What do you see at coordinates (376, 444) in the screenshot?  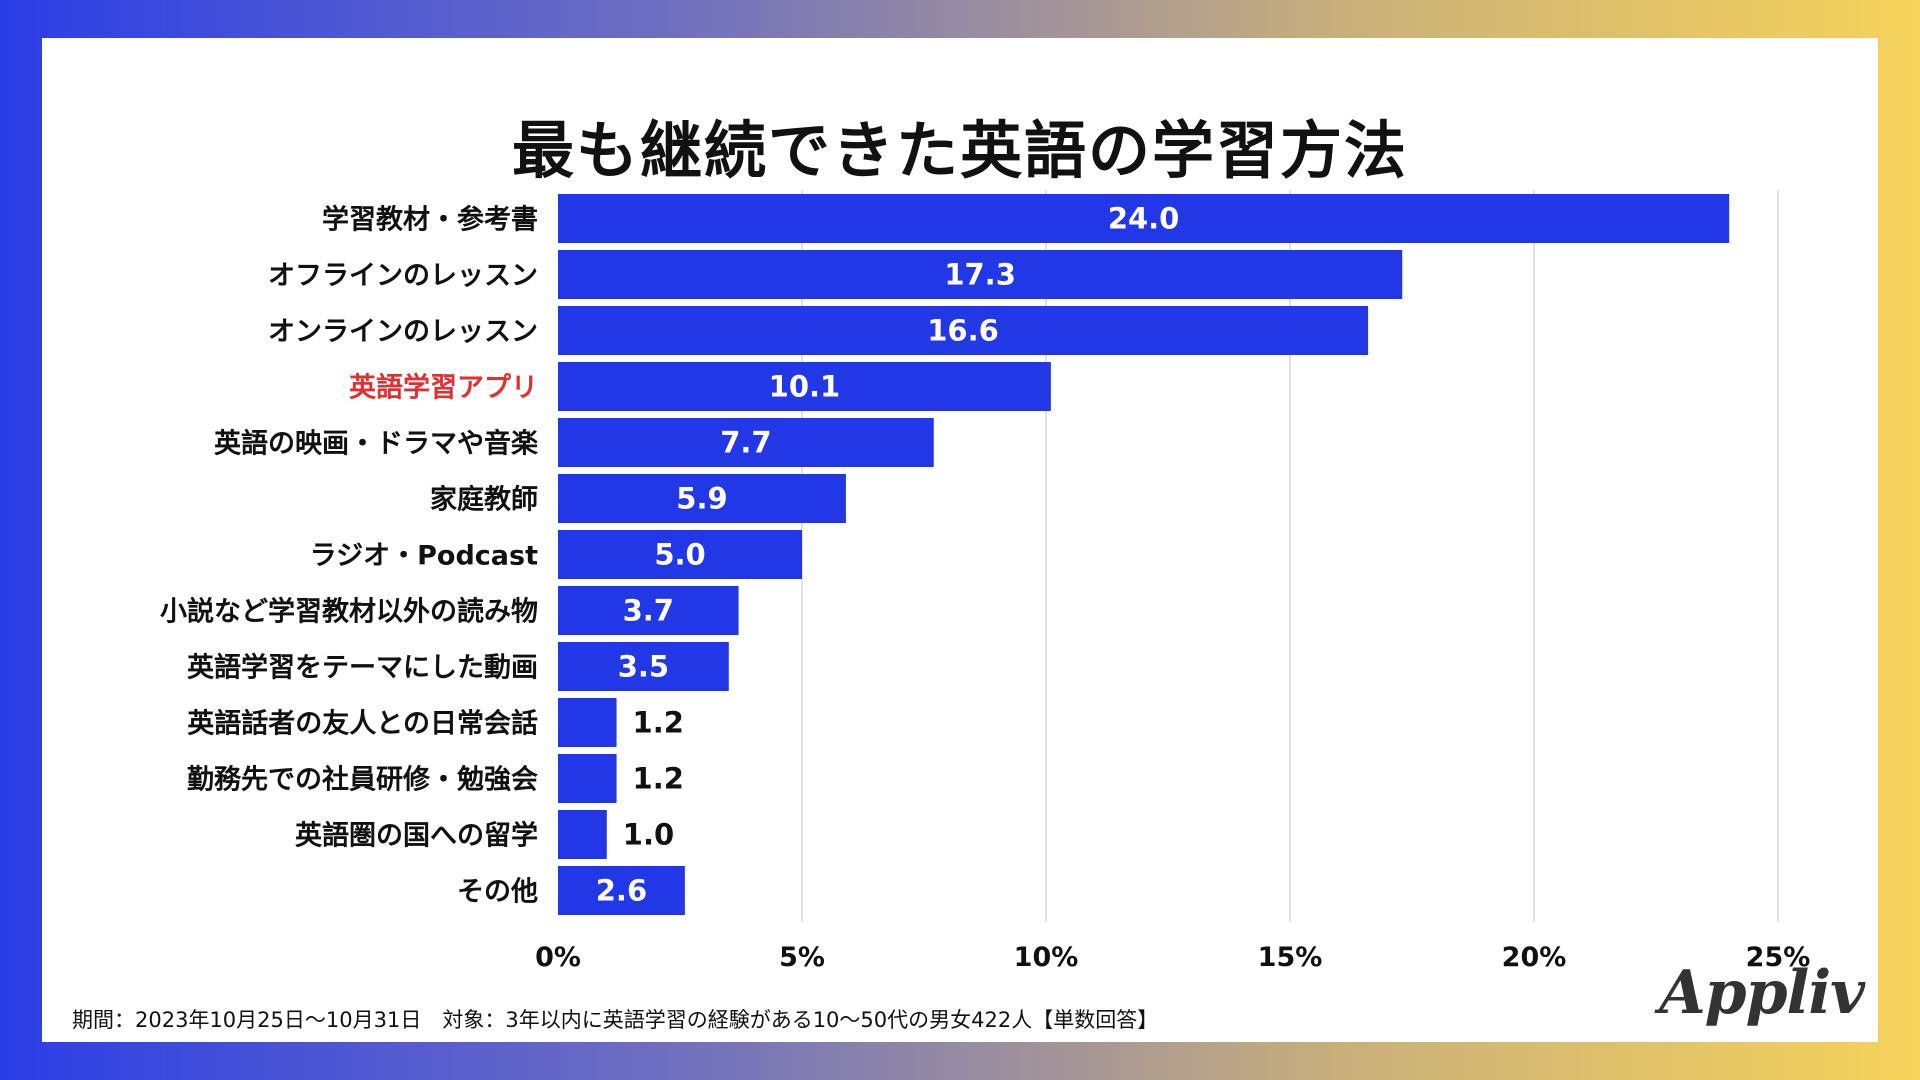 I see `category-label: 英語の映画・ドラマや音楽` at bounding box center [376, 444].